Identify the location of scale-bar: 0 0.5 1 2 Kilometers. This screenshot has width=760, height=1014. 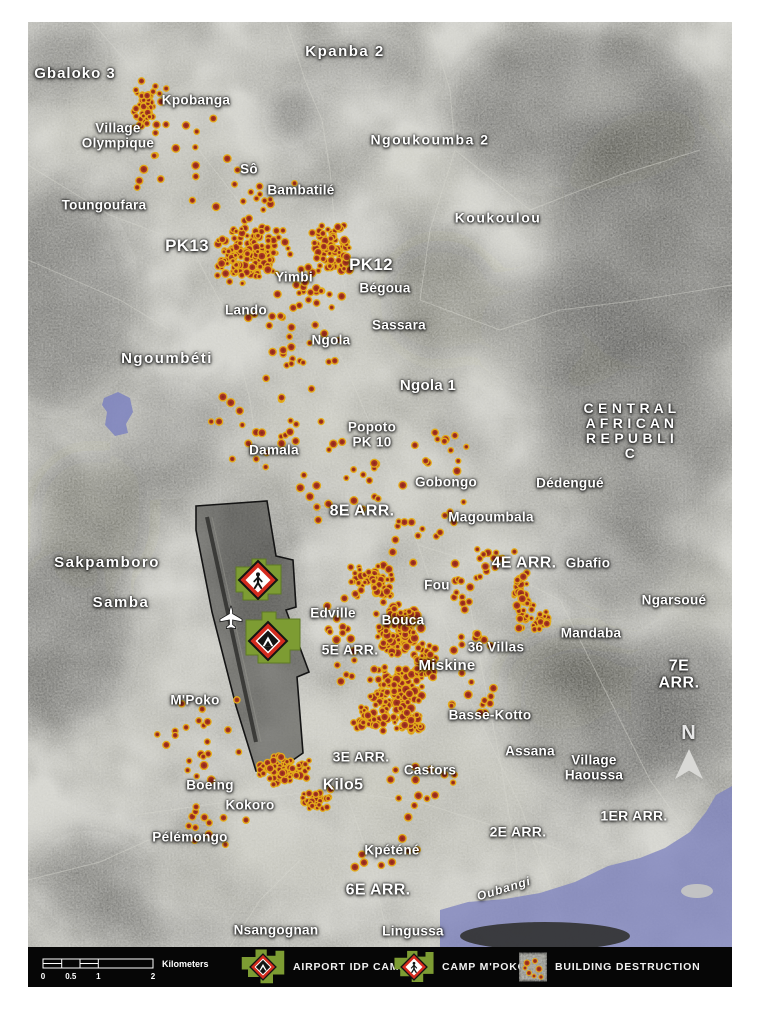
(125, 969).